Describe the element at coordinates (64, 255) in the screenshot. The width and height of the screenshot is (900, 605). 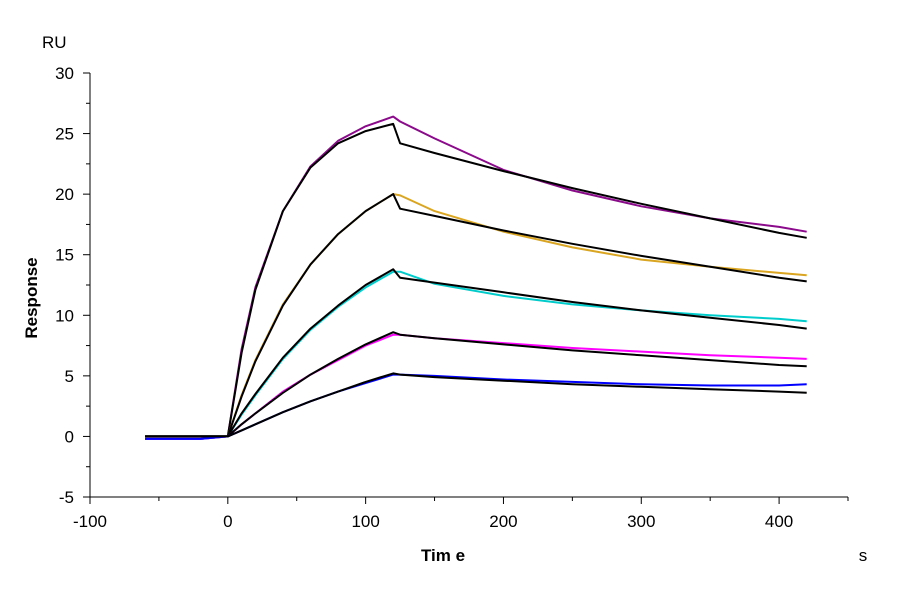
I see `y-tick-label: 15` at that location.